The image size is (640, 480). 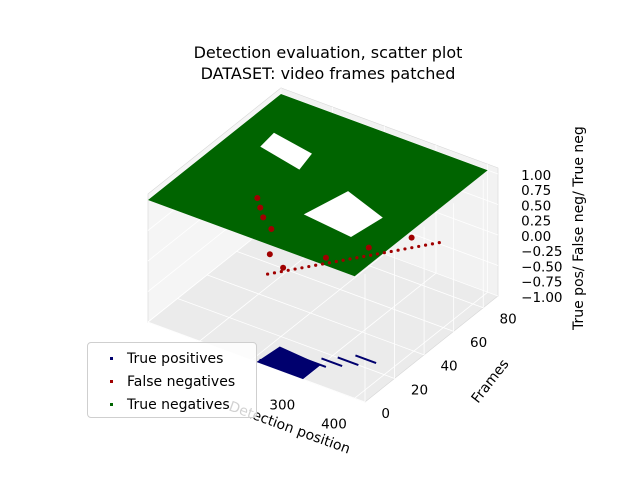 I want to click on legend-label-true-positives: True positives, so click(x=175, y=358).